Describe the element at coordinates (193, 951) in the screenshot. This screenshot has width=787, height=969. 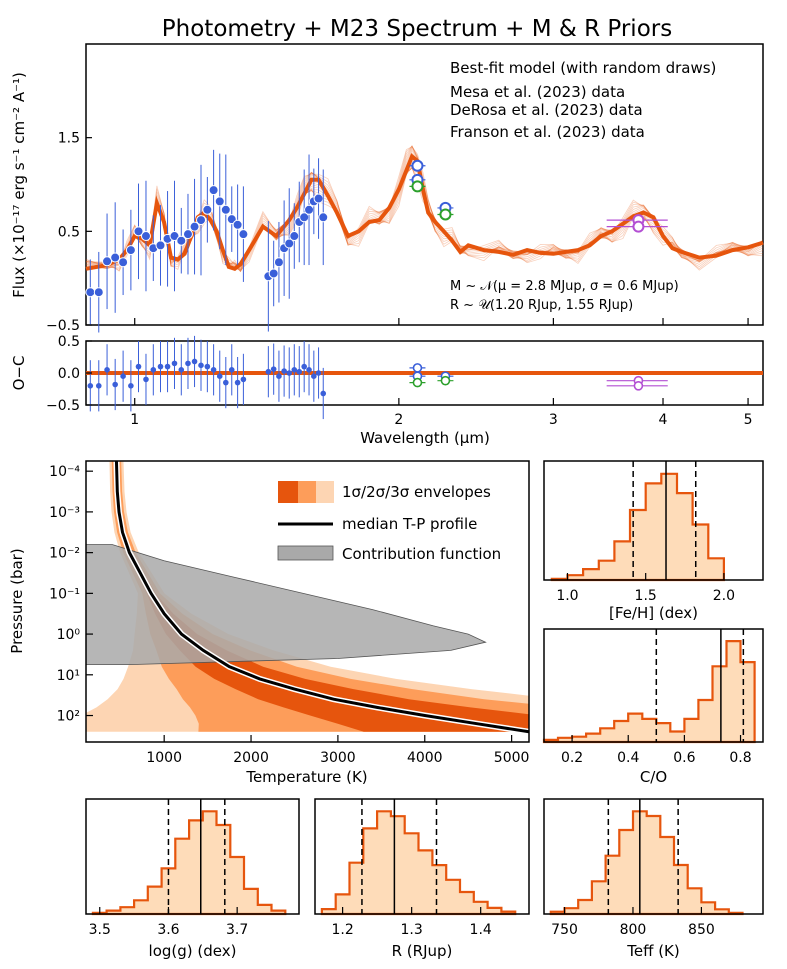
I see `histogram-x-label: log(g) (dex)` at that location.